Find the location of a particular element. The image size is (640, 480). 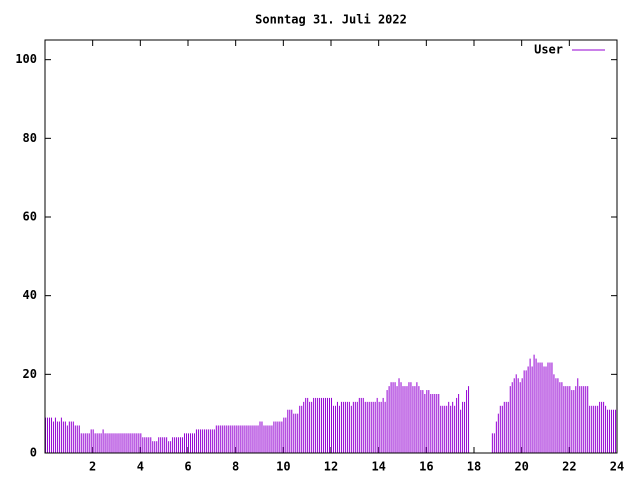

x-tick-label: 2 is located at coordinates (92, 467).